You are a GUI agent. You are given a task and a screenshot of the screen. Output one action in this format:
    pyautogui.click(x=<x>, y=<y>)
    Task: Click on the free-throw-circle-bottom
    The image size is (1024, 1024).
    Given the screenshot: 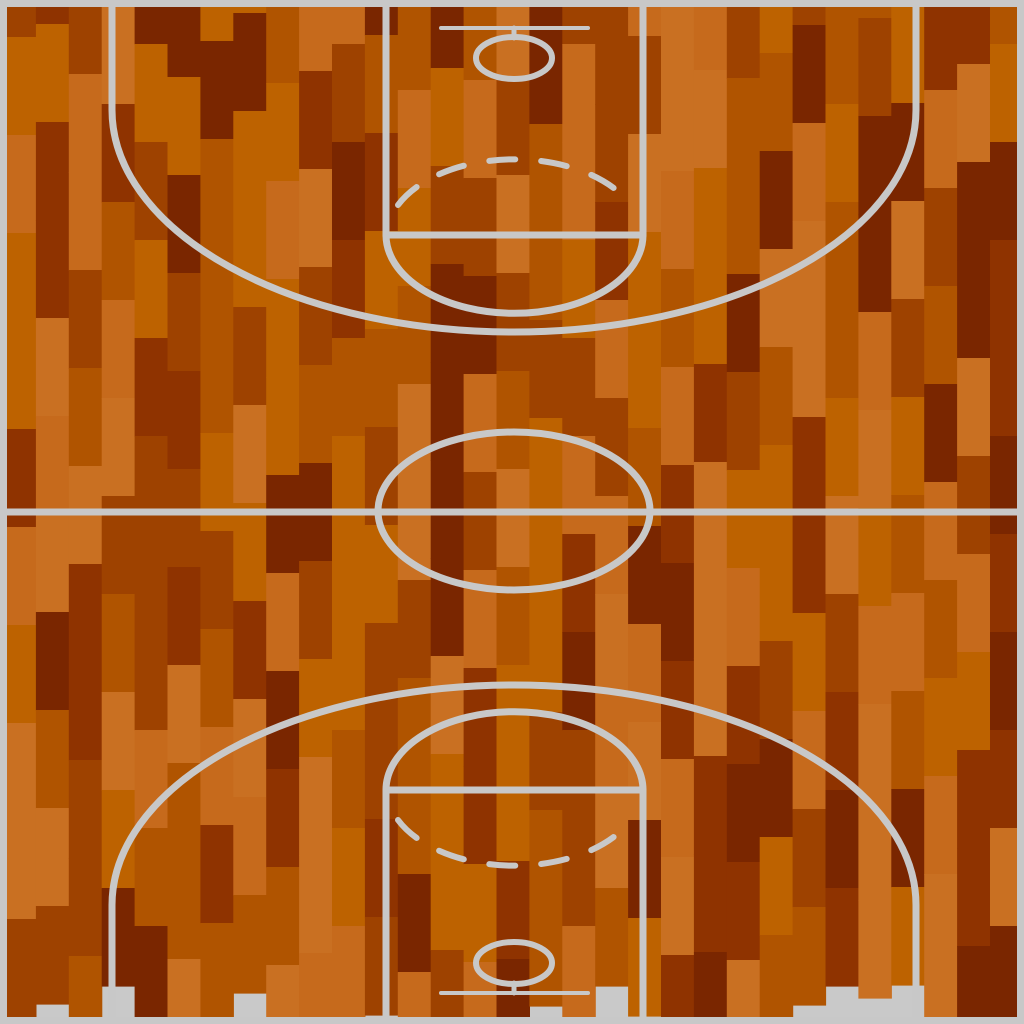 What is the action you would take?
    pyautogui.click(x=514, y=751)
    